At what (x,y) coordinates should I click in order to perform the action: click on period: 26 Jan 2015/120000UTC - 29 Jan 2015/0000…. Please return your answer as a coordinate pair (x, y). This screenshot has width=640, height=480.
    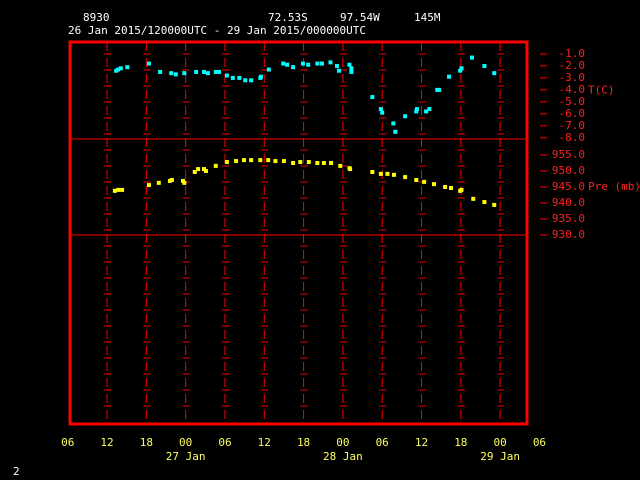
    Looking at the image, I should click on (217, 30).